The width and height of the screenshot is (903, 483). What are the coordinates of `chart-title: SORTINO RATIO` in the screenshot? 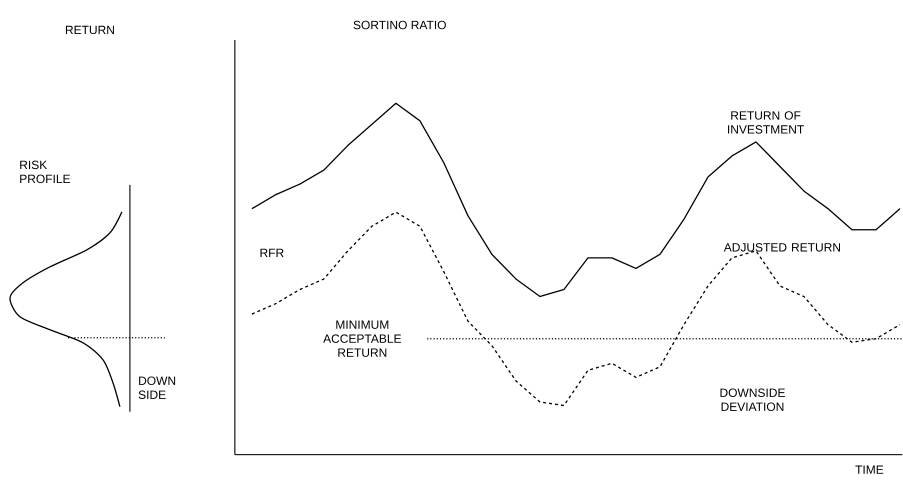 It's located at (400, 25).